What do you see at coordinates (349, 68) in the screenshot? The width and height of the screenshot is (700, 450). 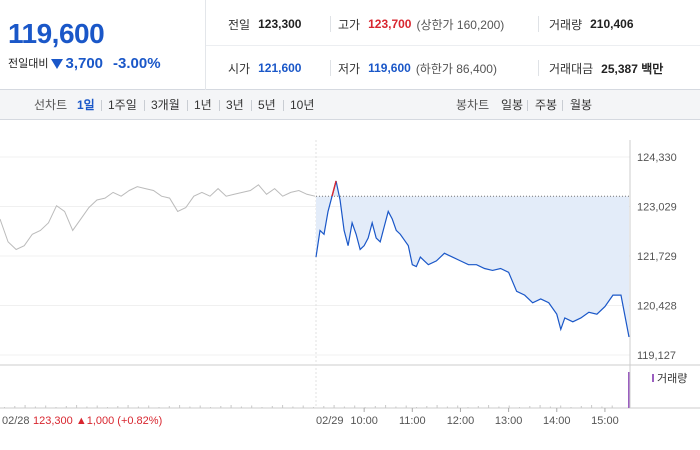 I see `stat-label: 저가` at bounding box center [349, 68].